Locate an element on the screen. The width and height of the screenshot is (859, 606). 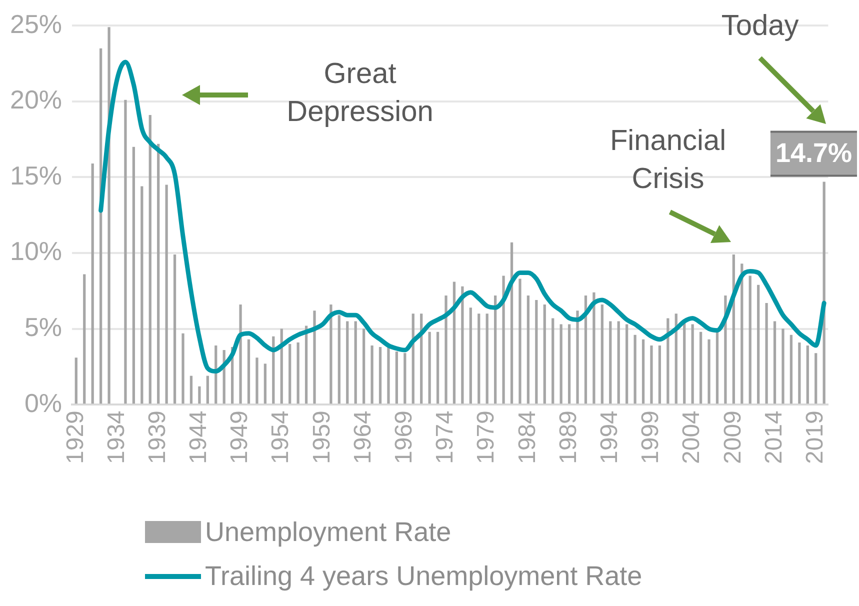
x-tick-label: 1934 is located at coordinates (116, 437).